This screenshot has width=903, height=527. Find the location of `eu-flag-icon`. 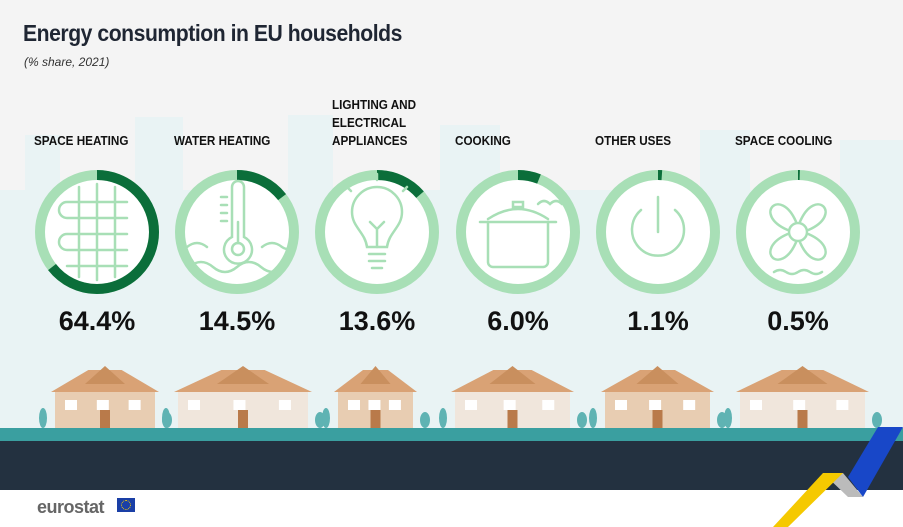

eu-flag-icon is located at coordinates (126, 505).